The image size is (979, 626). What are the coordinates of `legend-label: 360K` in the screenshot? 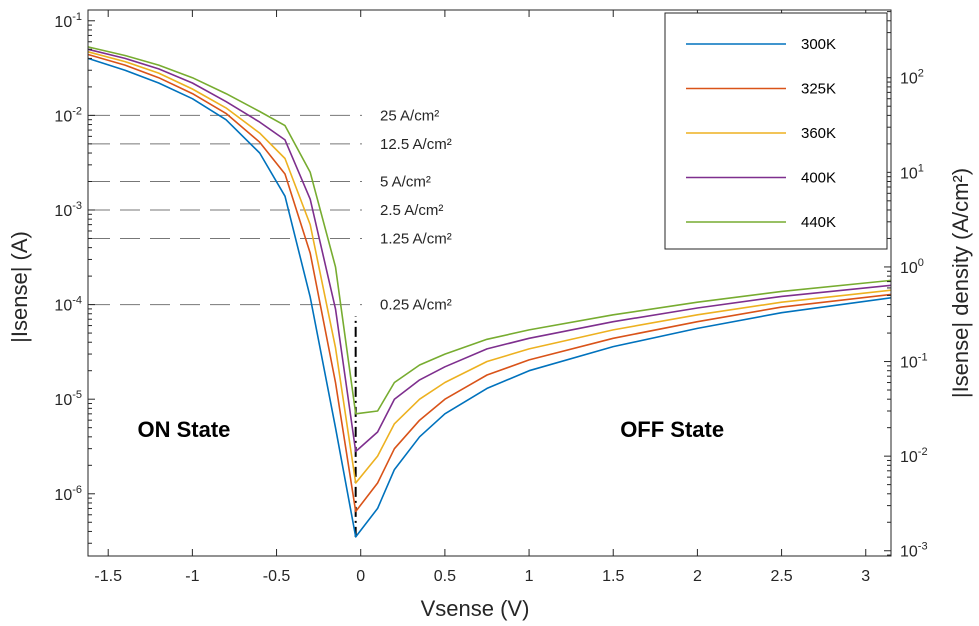 It's located at (818, 133).